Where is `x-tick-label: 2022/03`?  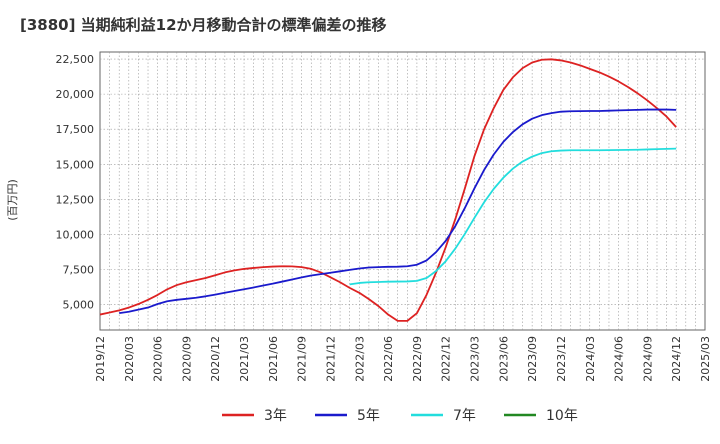 x-tick-label: 2022/03 is located at coordinates (359, 359).